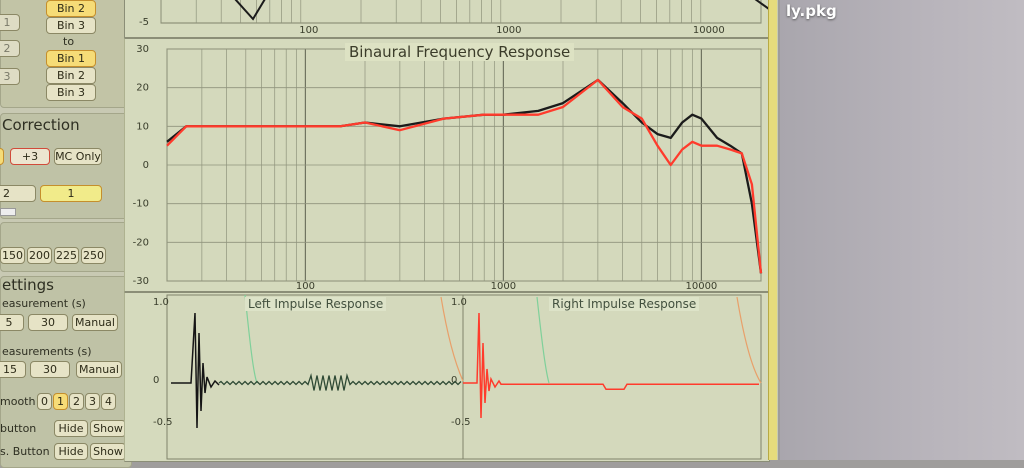 The height and width of the screenshot is (468, 1024). Describe the element at coordinates (47, 351) in the screenshot. I see `measurements-length-label: easurements (s)` at that location.